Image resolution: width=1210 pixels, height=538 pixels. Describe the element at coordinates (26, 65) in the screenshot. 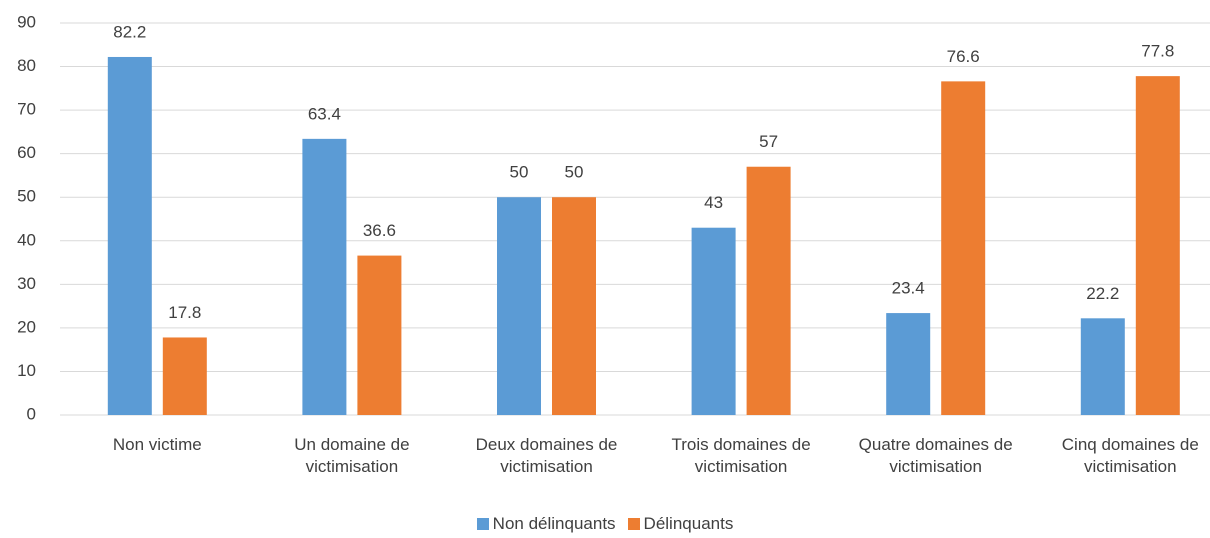

I see `y-tick-label: 80` at that location.